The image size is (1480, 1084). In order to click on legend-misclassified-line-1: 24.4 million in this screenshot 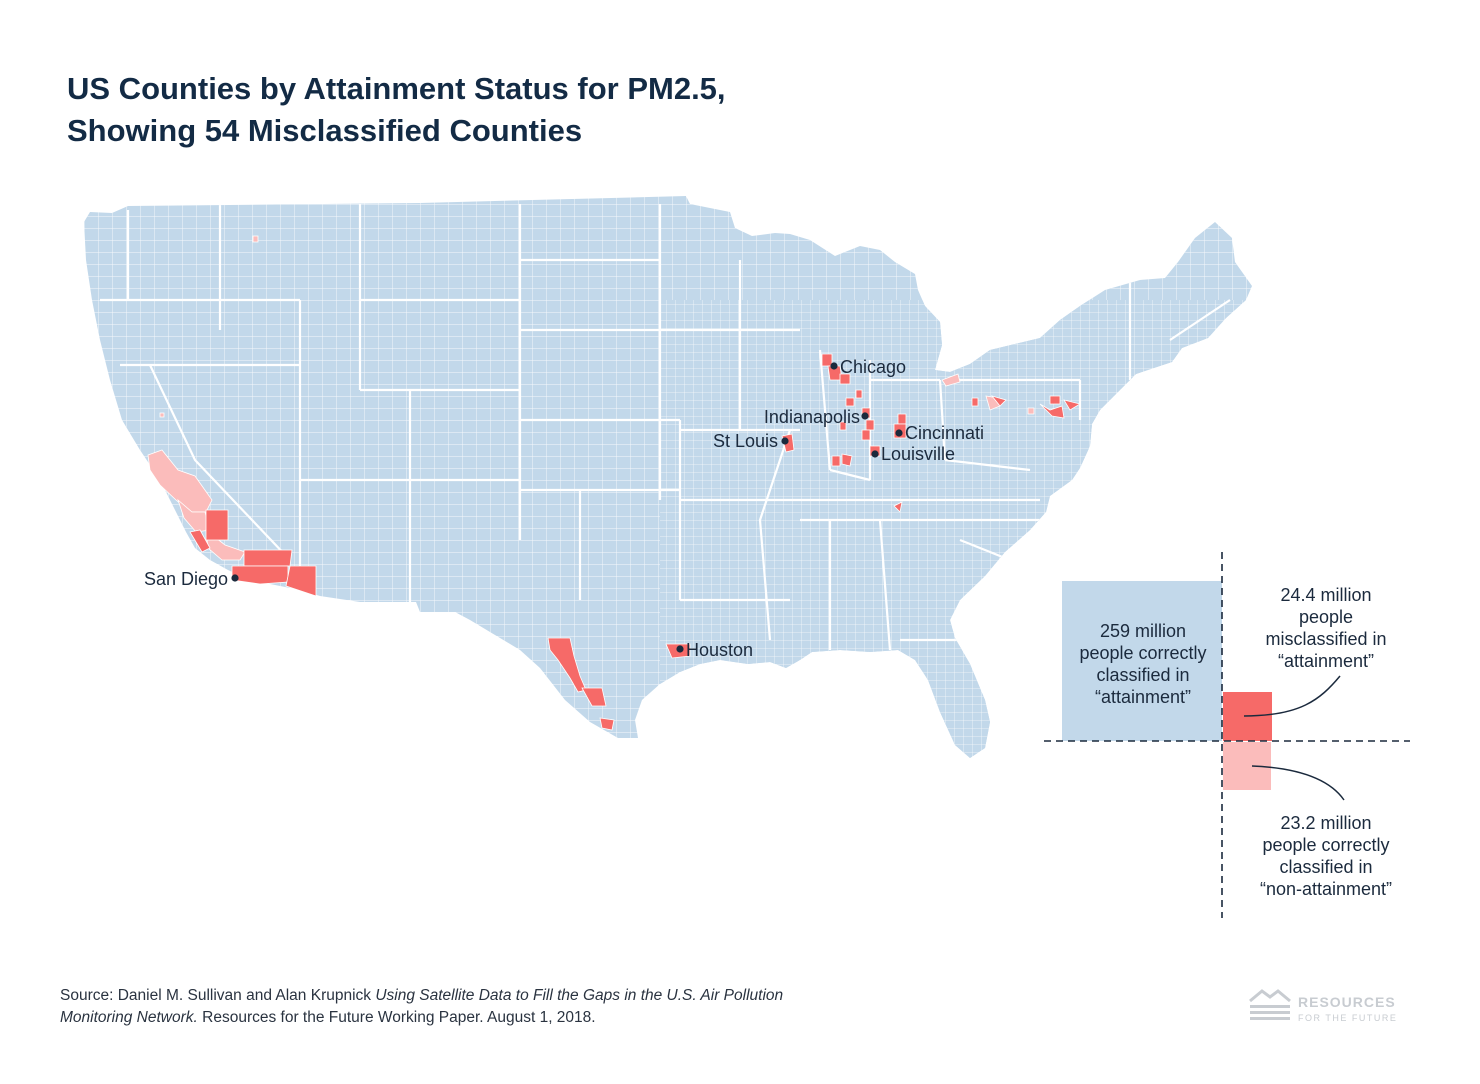, I will do `click(1325, 595)`.